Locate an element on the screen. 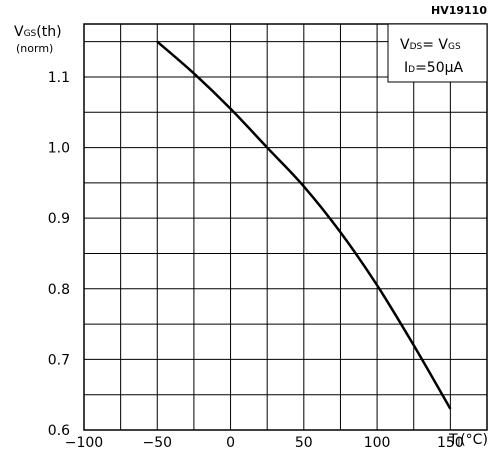  x-tick-label: −100 is located at coordinates (84, 443).